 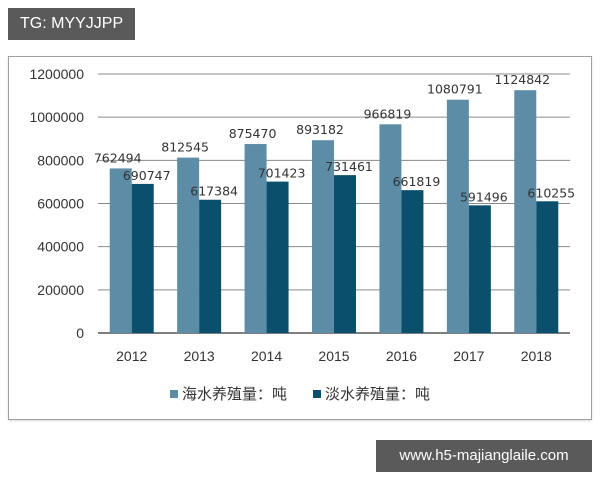 What do you see at coordinates (234, 394) in the screenshot?
I see `legend-label-seawater: 海水养殖量：吨` at bounding box center [234, 394].